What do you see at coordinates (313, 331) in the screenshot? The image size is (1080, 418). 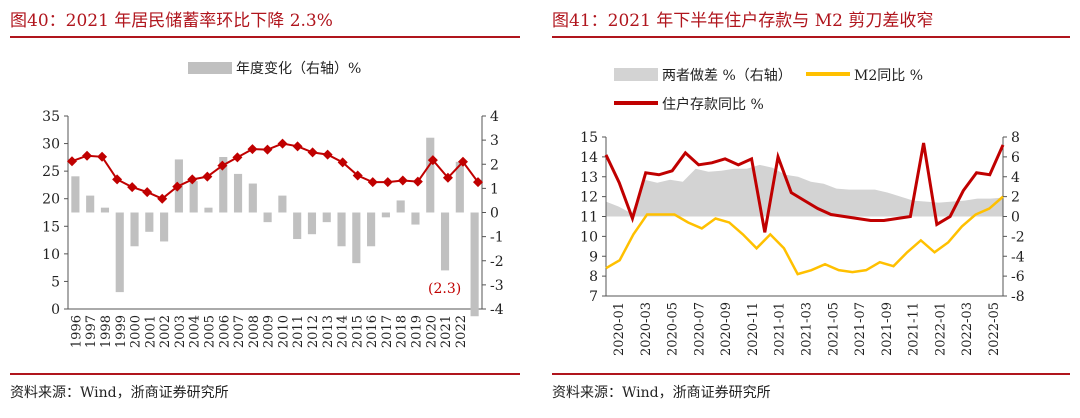 I see `x-tick-label: 2012` at bounding box center [313, 331].